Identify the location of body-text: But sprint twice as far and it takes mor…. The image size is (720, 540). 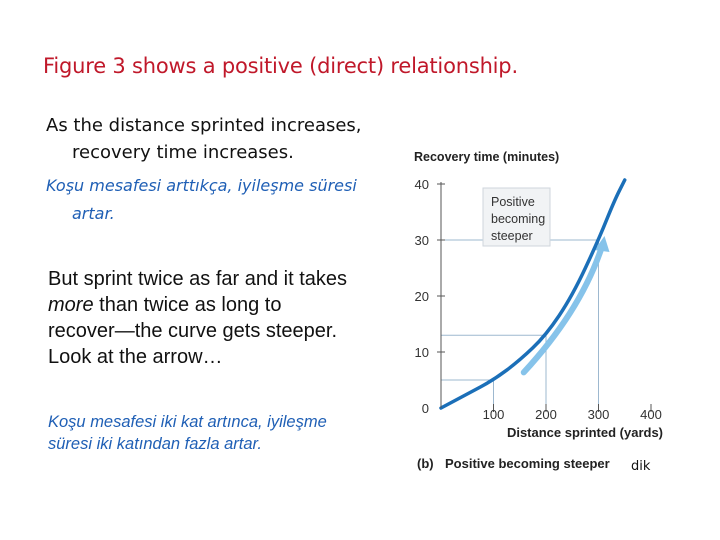
(198, 318).